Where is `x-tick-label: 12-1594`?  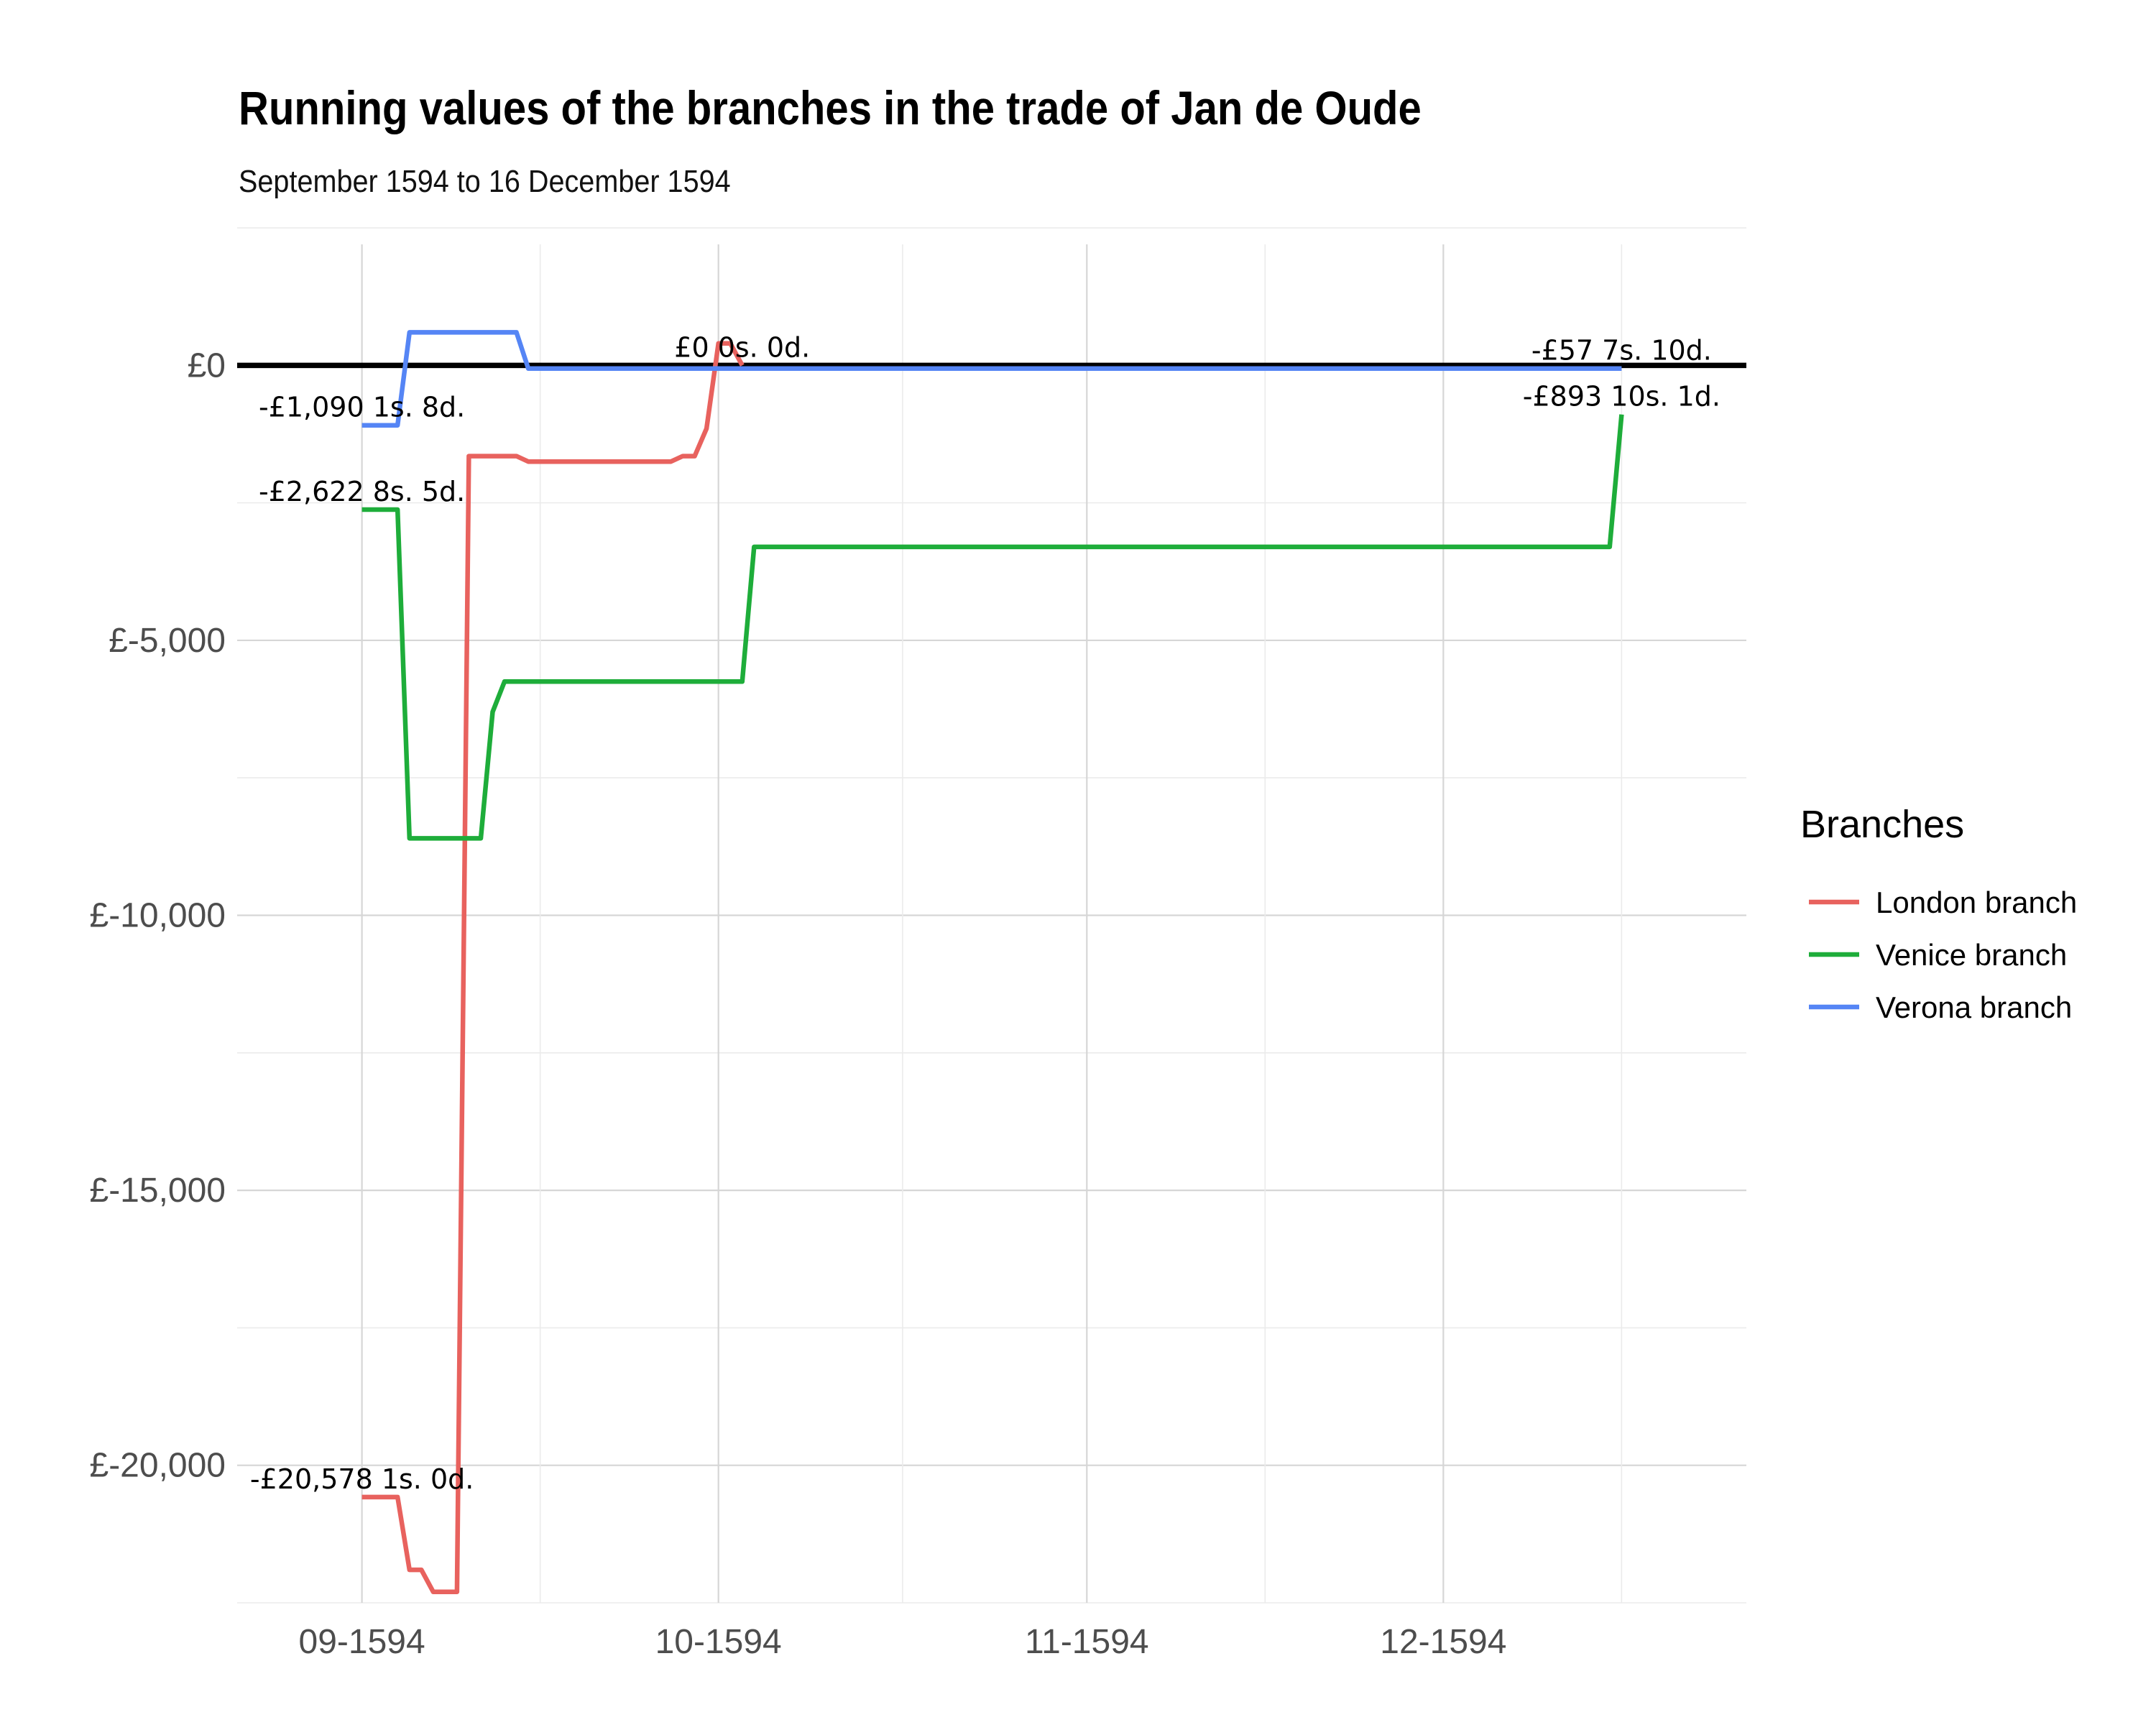
x-tick-label: 12-1594 is located at coordinates (1443, 1642).